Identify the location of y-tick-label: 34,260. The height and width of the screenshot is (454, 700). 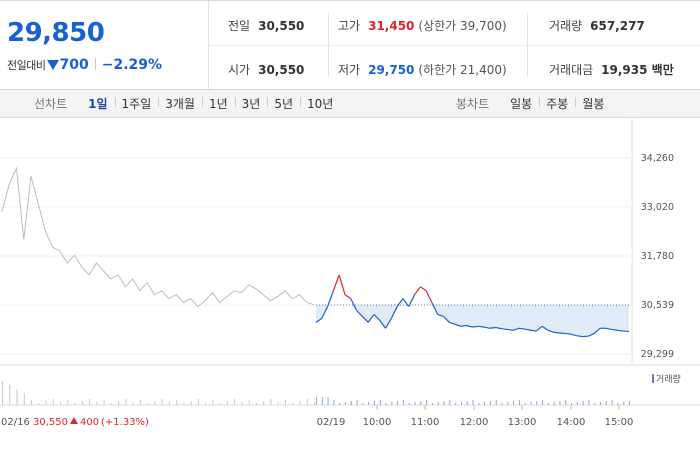
(657, 158).